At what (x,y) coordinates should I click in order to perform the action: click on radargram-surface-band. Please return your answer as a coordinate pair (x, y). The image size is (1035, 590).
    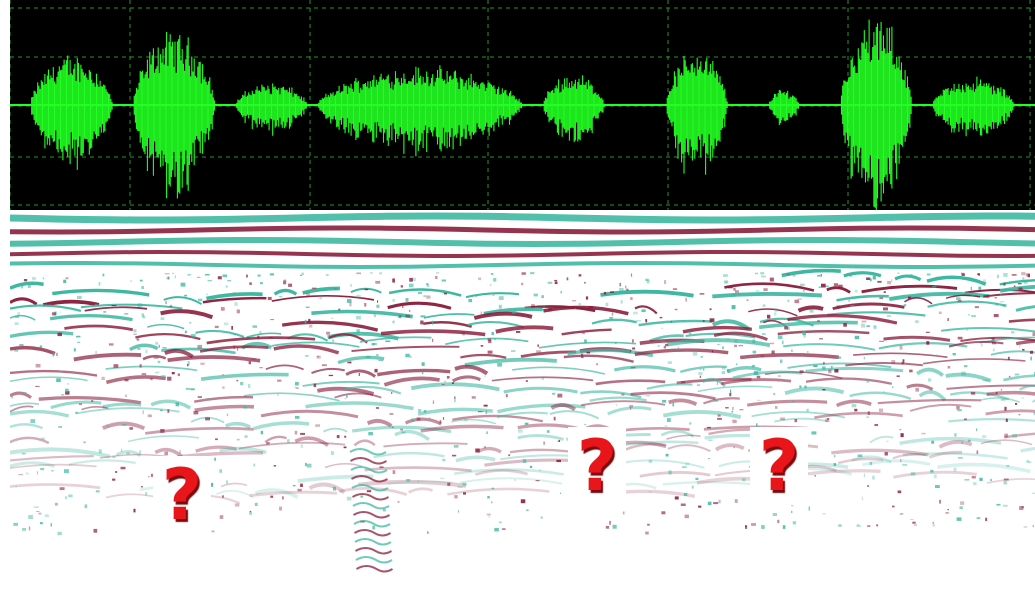
    Looking at the image, I should click on (522, 254).